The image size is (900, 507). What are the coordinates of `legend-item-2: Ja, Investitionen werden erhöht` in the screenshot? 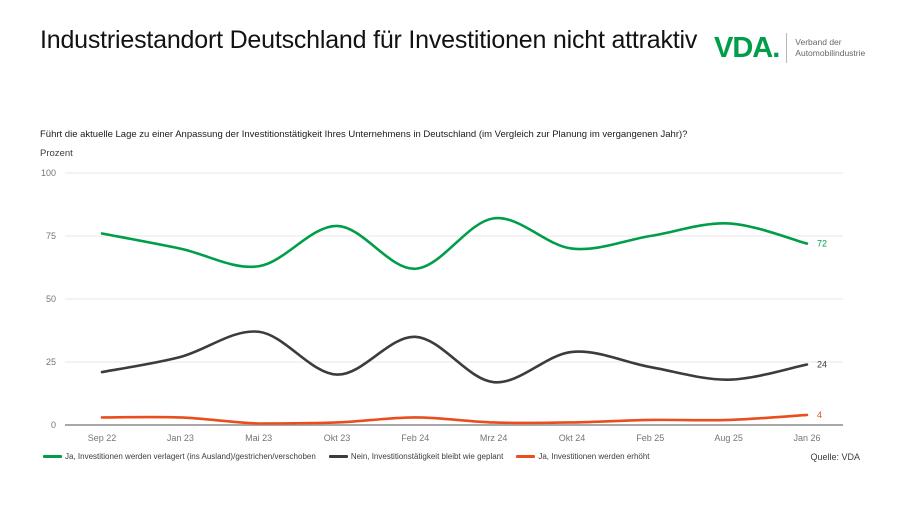 It's located at (583, 456).